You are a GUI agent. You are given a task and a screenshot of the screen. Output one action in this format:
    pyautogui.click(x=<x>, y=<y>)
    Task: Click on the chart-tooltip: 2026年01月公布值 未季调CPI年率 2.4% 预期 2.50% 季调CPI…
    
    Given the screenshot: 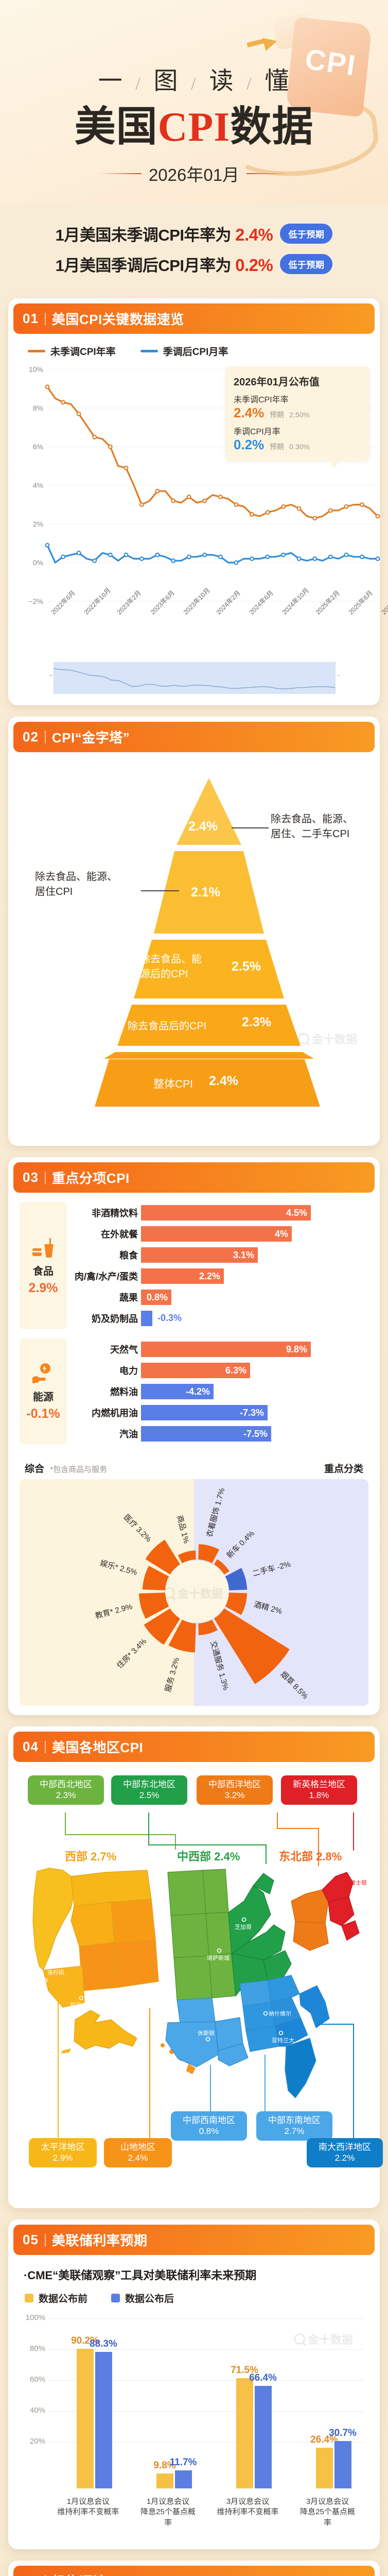 What is the action you would take?
    pyautogui.click(x=297, y=417)
    